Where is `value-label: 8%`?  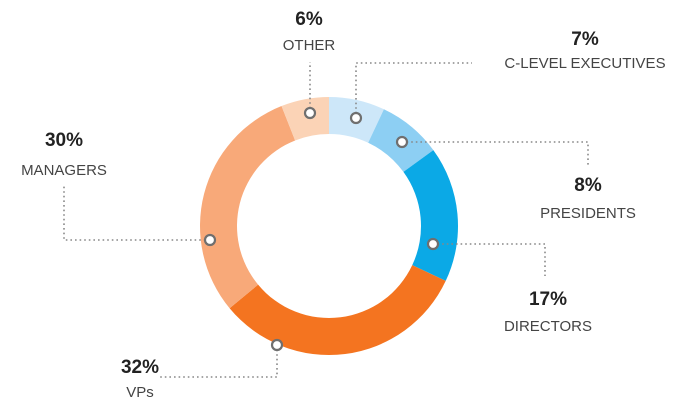 value-label: 8% is located at coordinates (588, 185).